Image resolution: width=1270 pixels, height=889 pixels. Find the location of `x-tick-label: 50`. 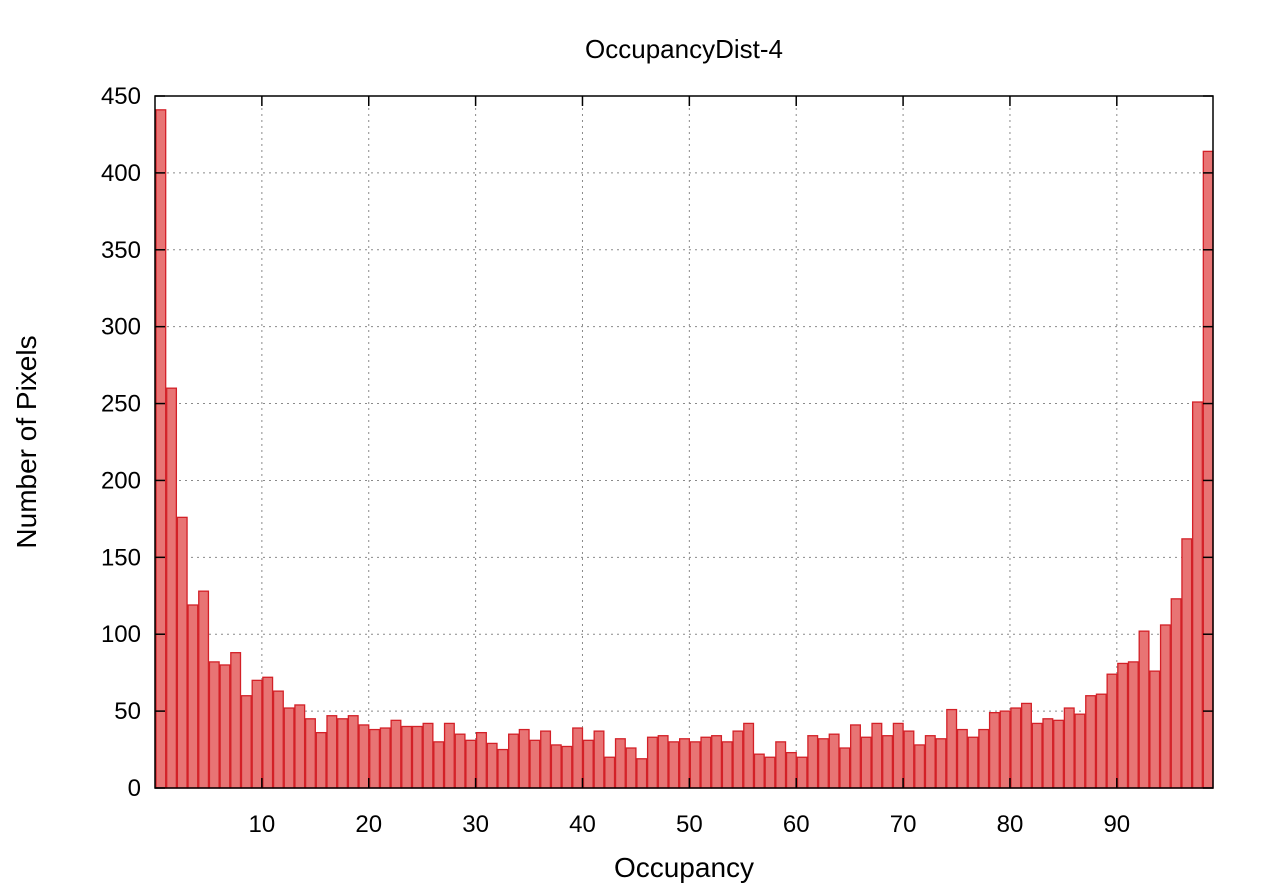

x-tick-label: 50 is located at coordinates (689, 824).